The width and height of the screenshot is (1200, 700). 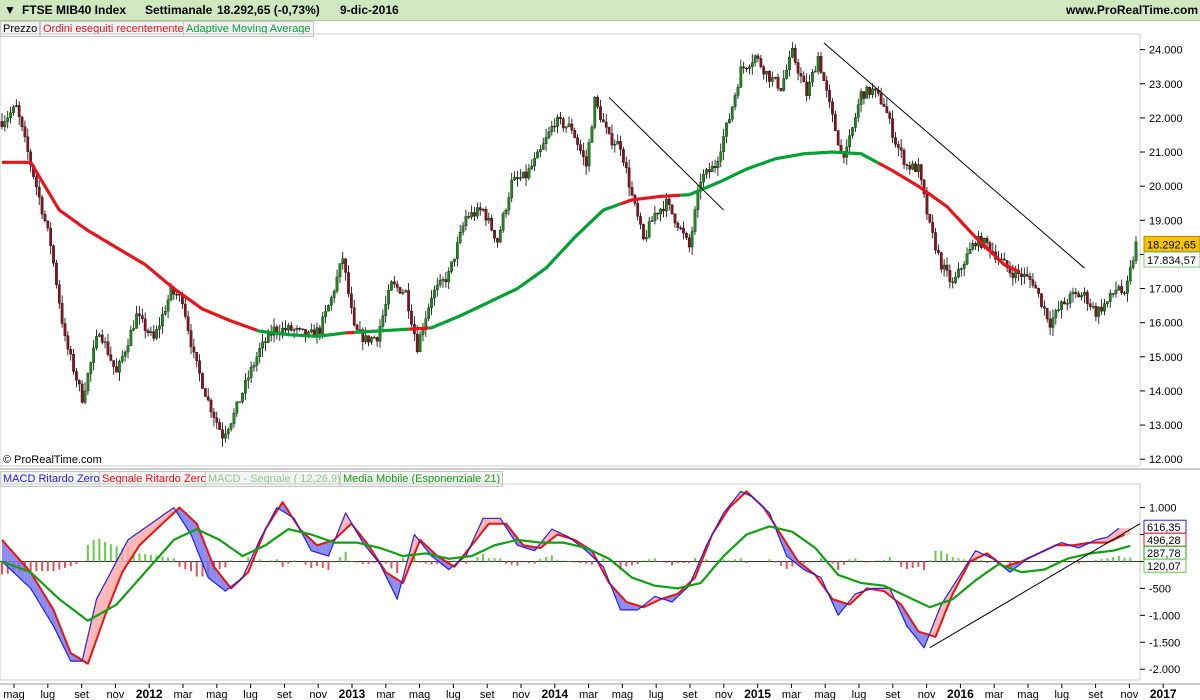 I want to click on legend-ama: Adaptive Moving Average, so click(x=248, y=29).